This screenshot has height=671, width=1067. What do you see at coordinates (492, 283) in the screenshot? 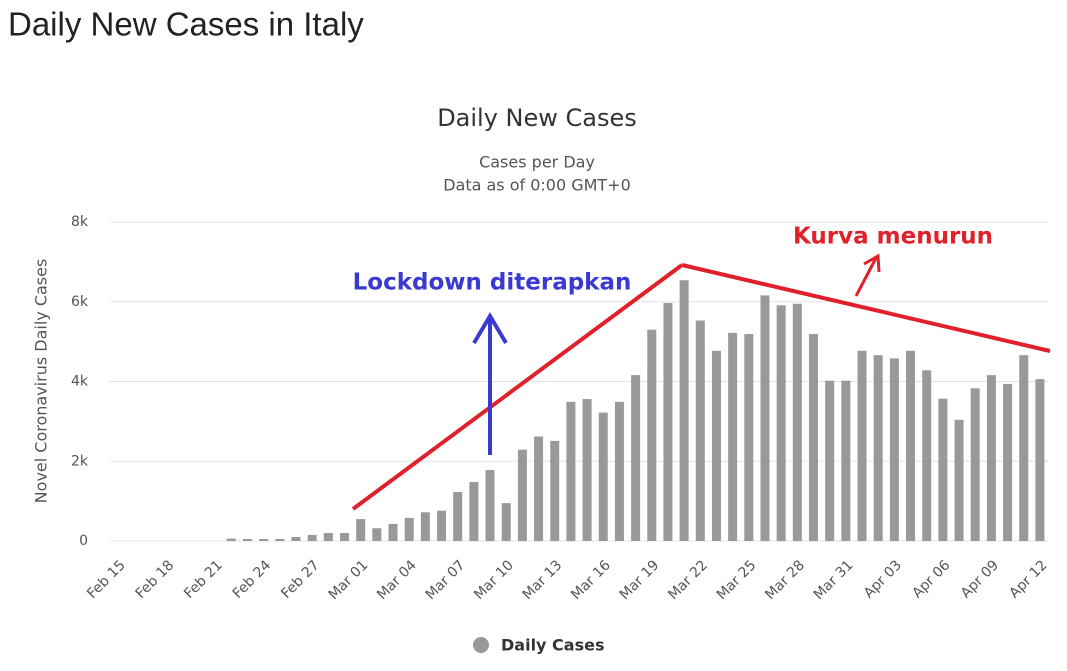
I see `annotation: Lockdown diterapkan` at bounding box center [492, 283].